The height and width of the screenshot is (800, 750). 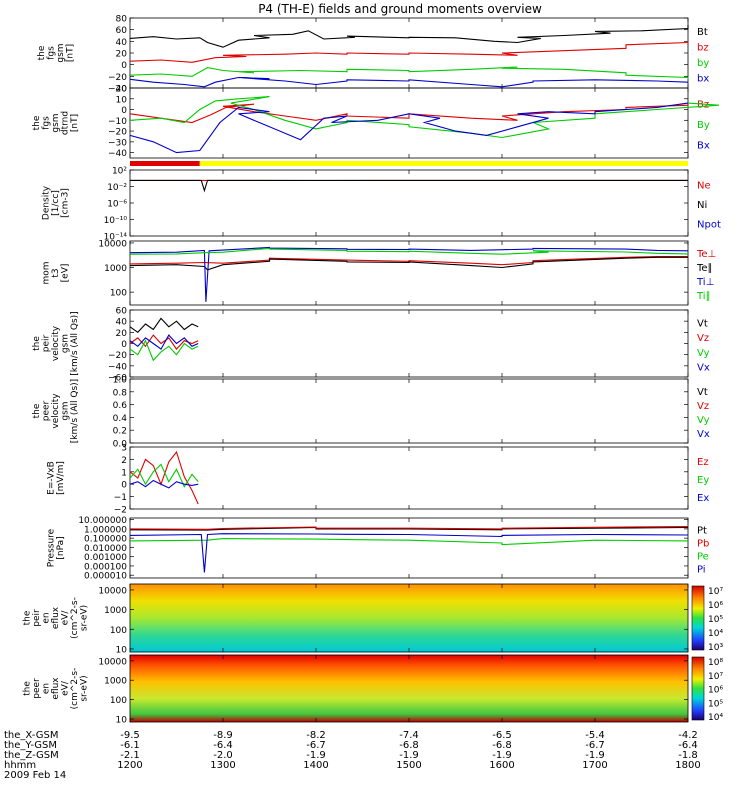 I want to click on y-tick-label: 0, so click(x=124, y=66).